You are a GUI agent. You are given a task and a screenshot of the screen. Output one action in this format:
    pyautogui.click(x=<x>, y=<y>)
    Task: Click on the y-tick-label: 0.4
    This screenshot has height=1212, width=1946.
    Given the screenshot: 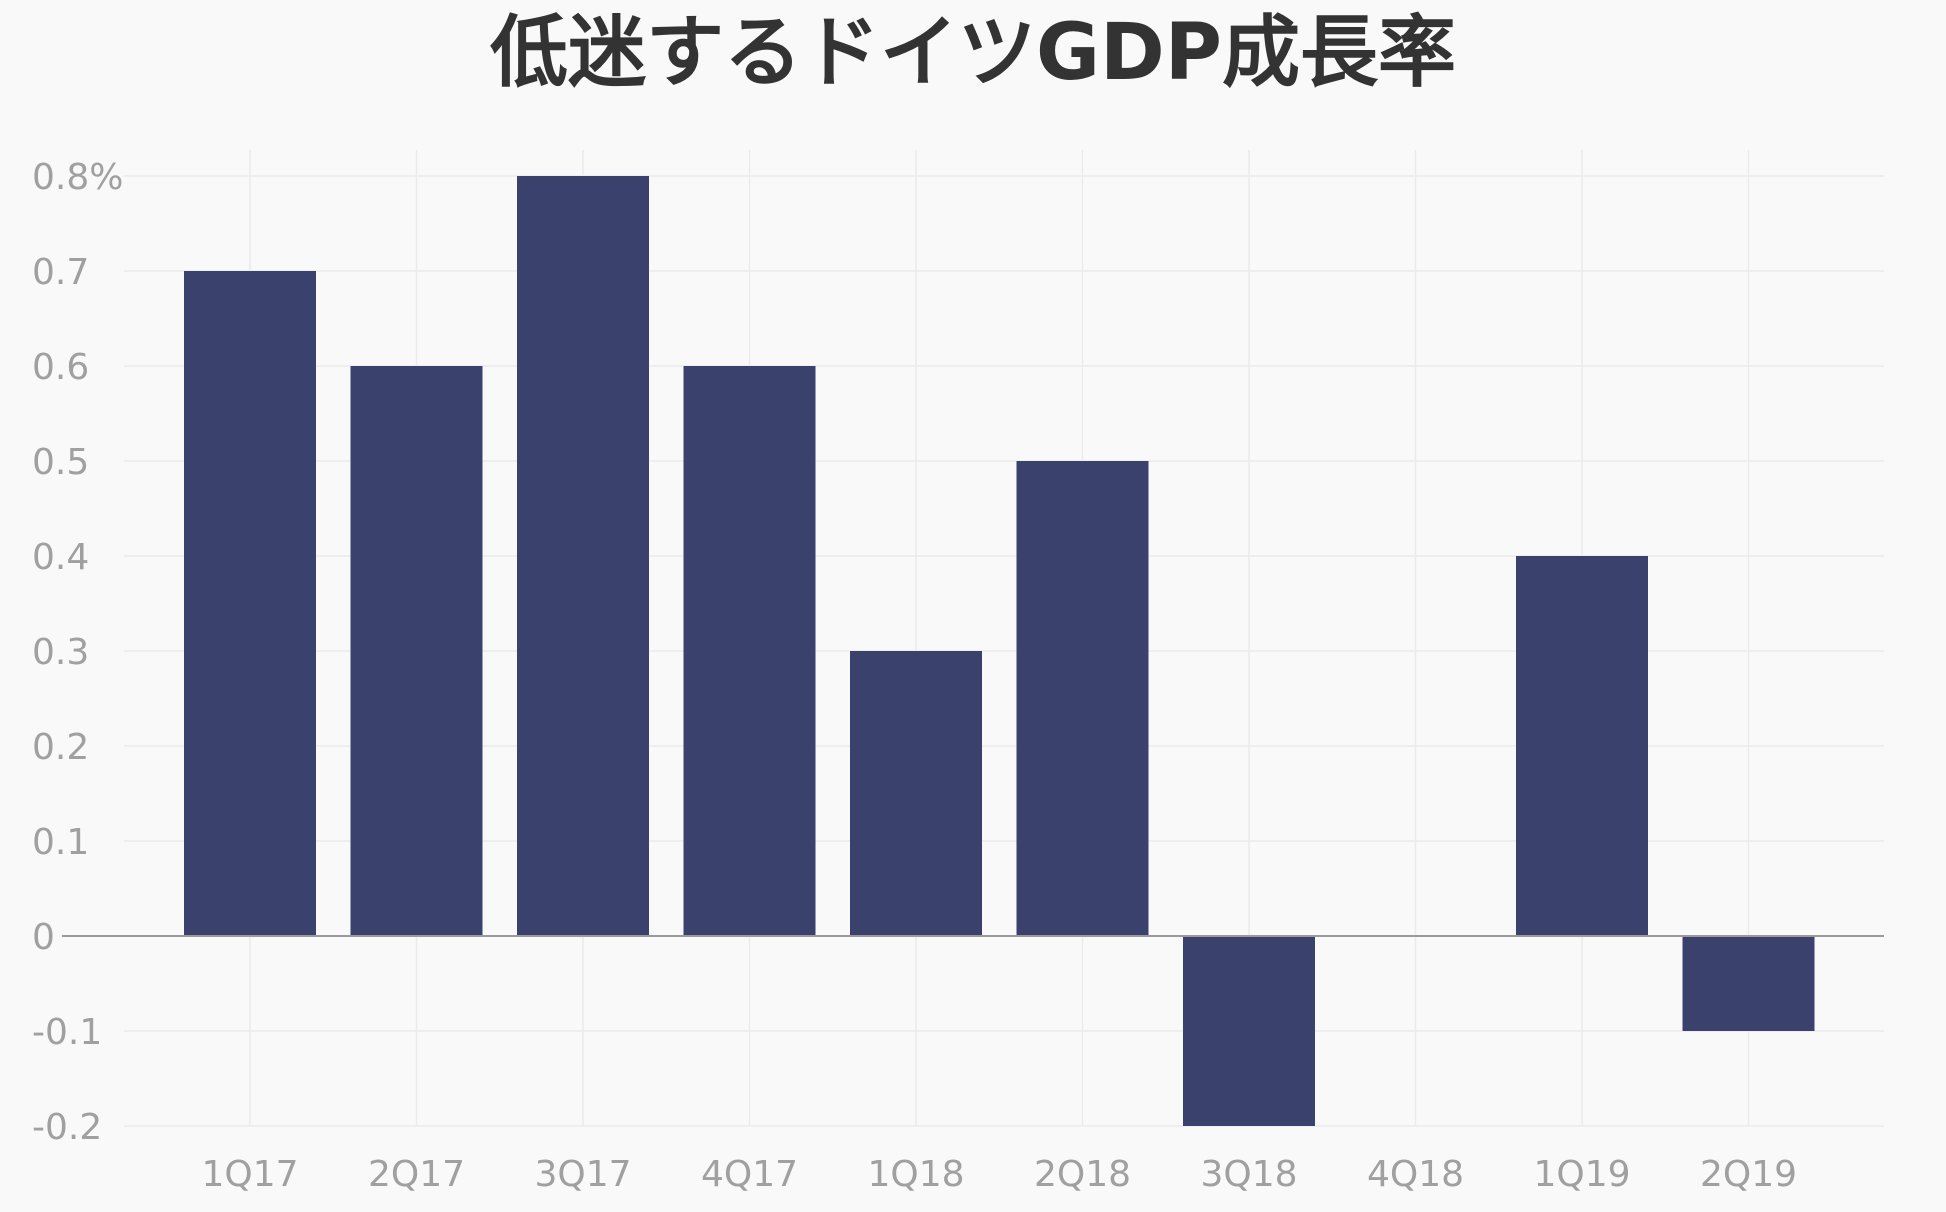 What is the action you would take?
    pyautogui.click(x=60, y=557)
    